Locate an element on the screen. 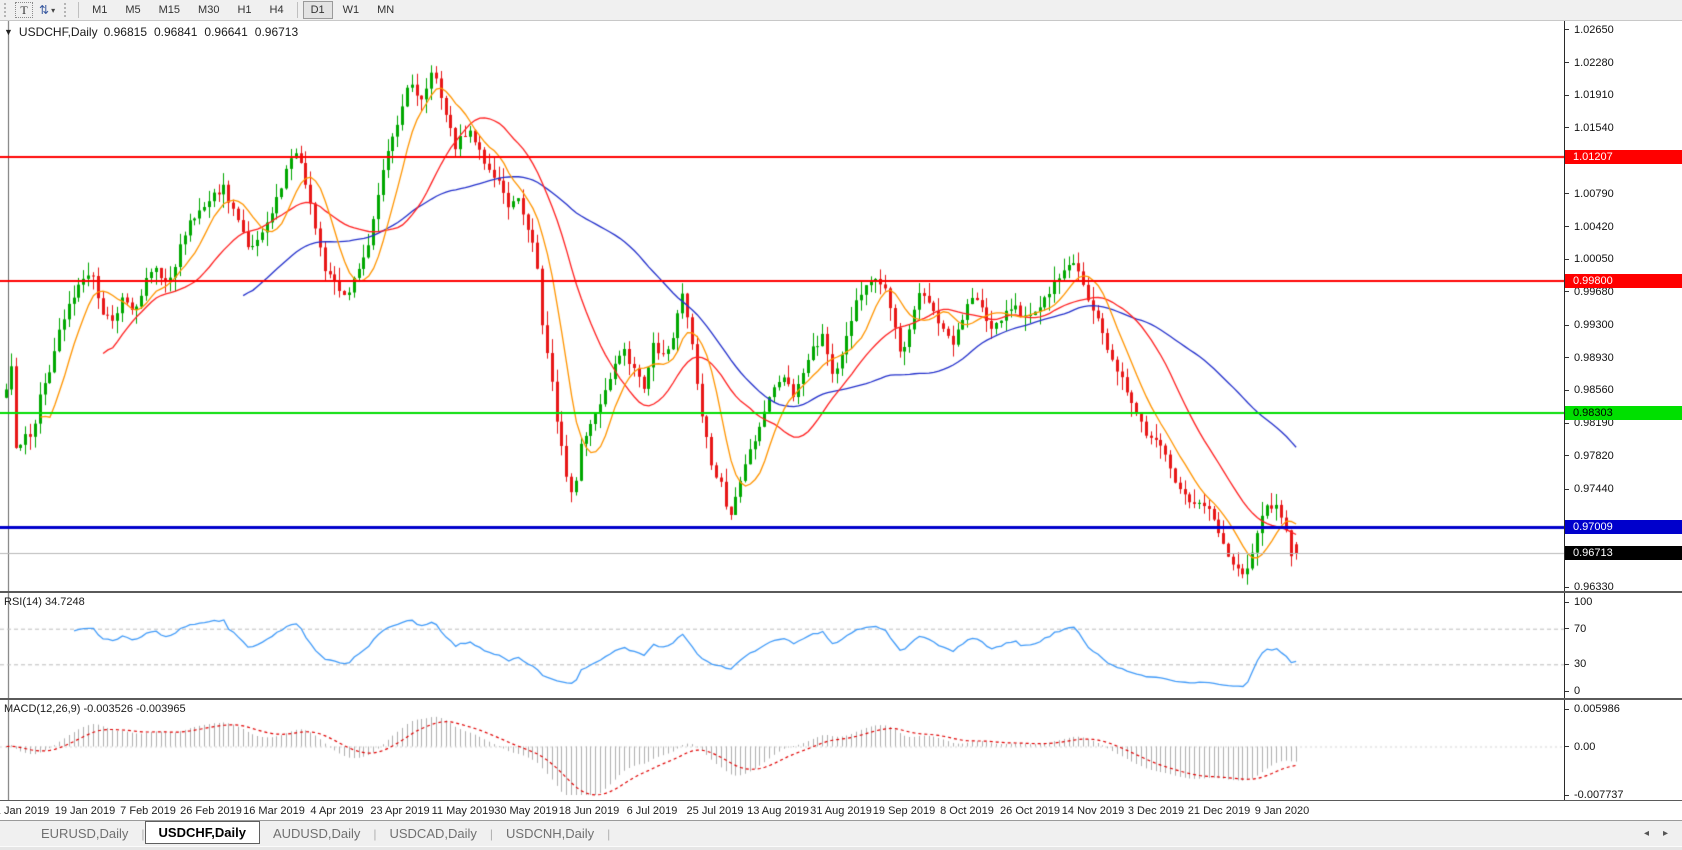 The height and width of the screenshot is (850, 1682). date-tick-label: 3 Dec 2019 is located at coordinates (1156, 811).